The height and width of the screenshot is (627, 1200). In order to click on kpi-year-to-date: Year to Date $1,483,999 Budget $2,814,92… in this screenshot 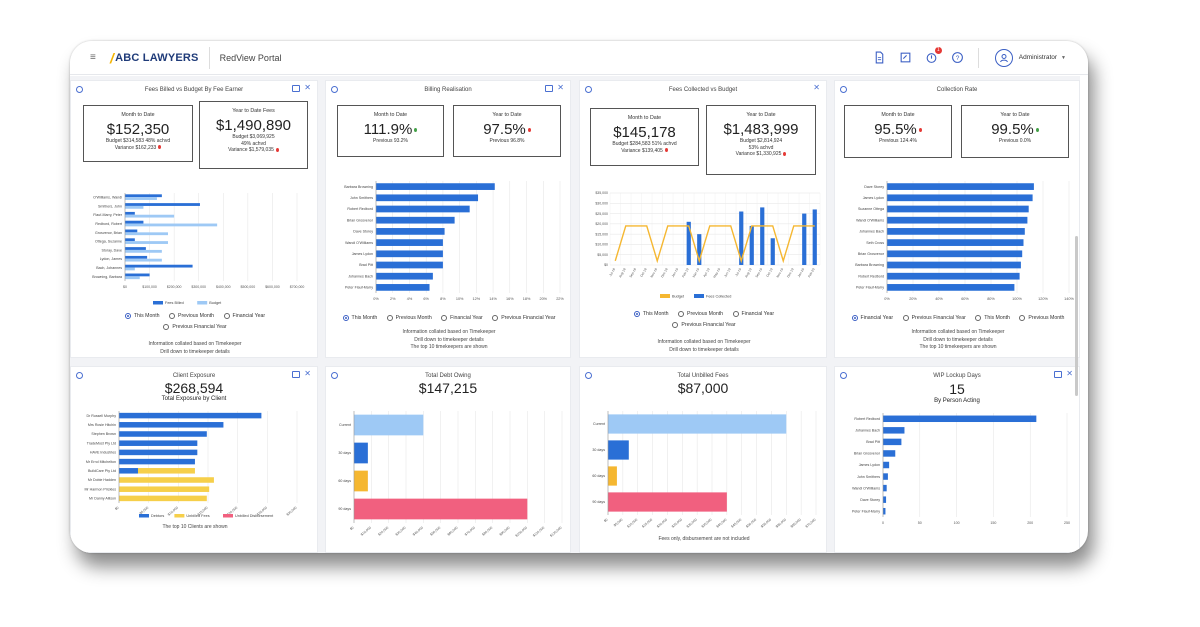, I will do `click(761, 140)`.